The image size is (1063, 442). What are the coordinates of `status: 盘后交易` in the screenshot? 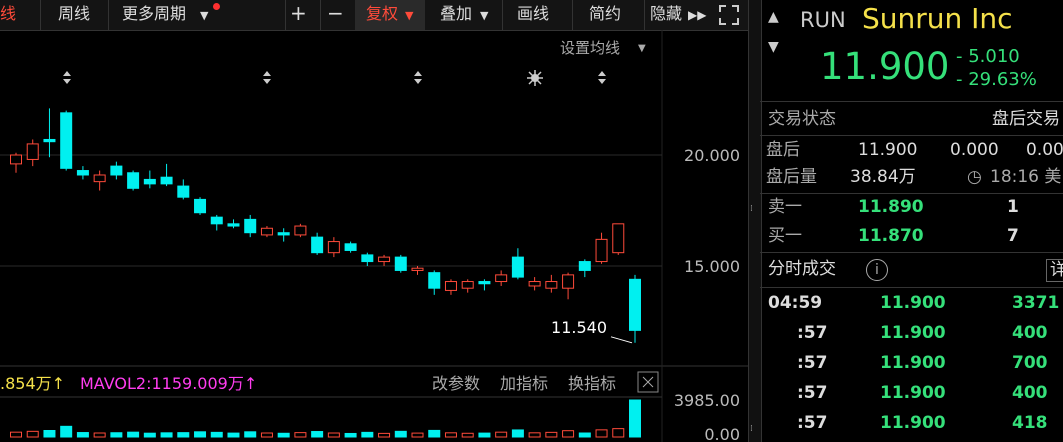 It's located at (1026, 119).